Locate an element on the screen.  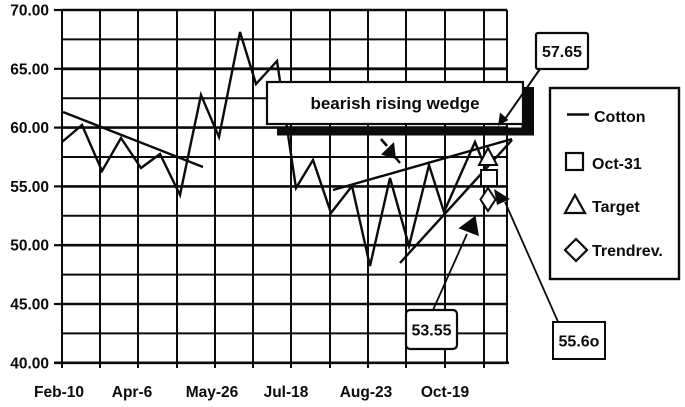
svg-text: 55.6o is located at coordinates (579, 342).